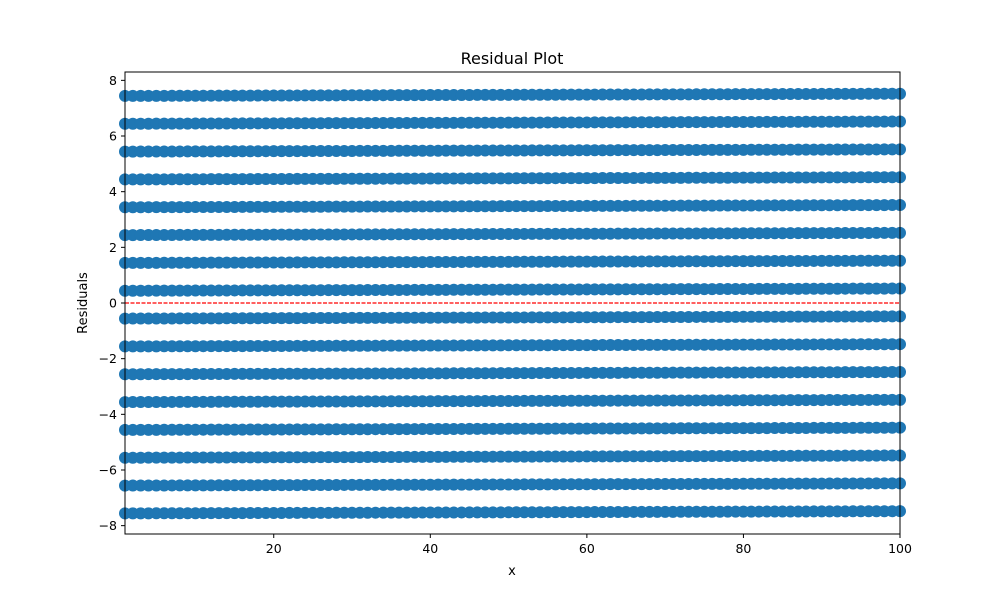 The image size is (1000, 600). What do you see at coordinates (274, 548) in the screenshot?
I see `x-tick-label: 20` at bounding box center [274, 548].